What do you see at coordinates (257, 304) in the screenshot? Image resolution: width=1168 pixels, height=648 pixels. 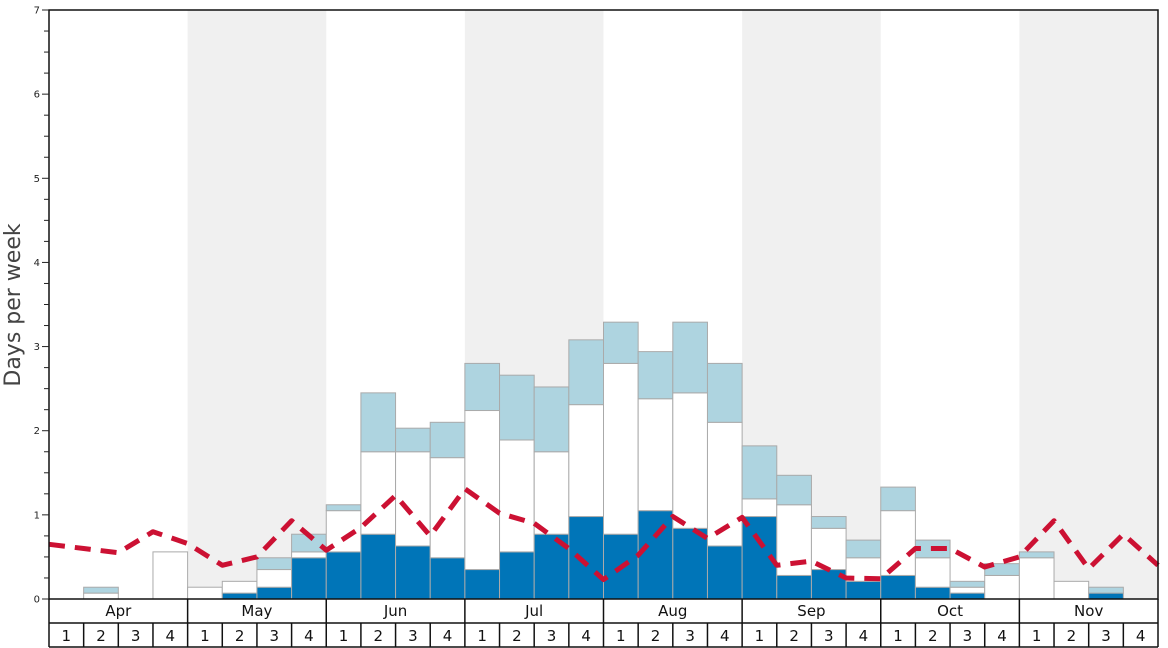 I see `month-shade-may` at bounding box center [257, 304].